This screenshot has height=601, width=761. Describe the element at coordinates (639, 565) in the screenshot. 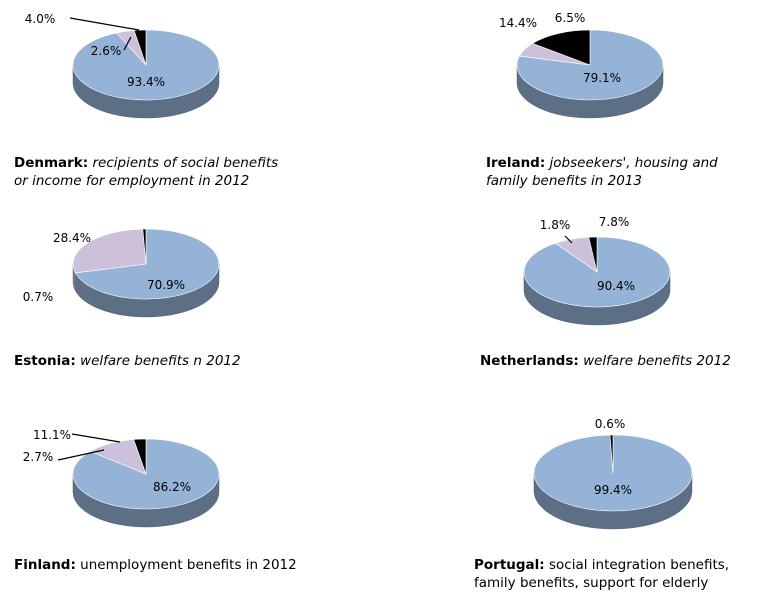

I see `caption-line: social integration benefits,` at that location.